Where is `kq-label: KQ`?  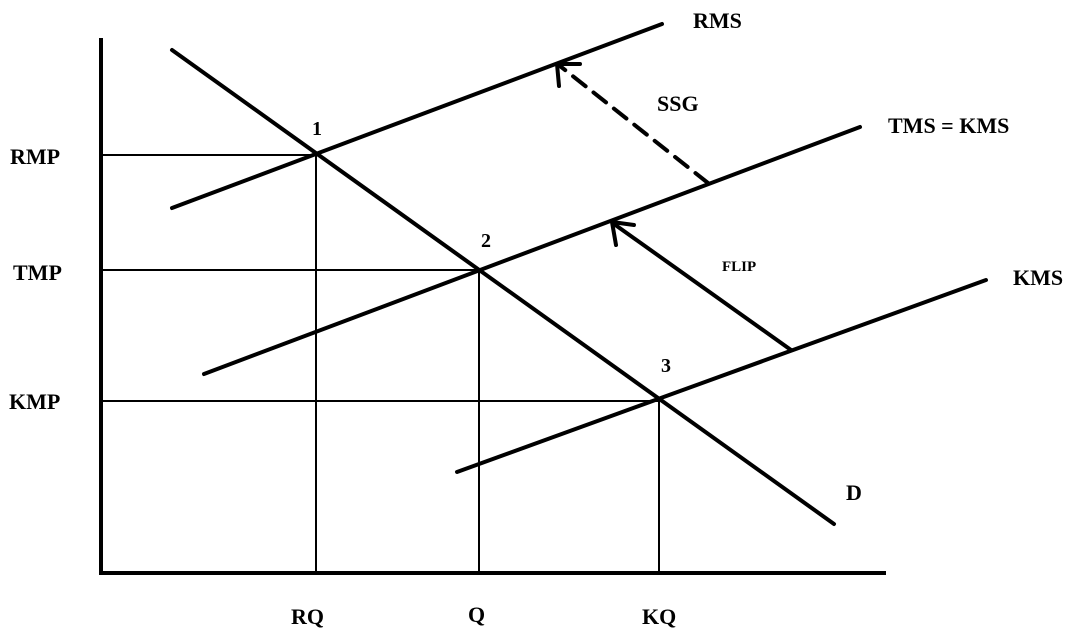
kq-label: KQ is located at coordinates (659, 616).